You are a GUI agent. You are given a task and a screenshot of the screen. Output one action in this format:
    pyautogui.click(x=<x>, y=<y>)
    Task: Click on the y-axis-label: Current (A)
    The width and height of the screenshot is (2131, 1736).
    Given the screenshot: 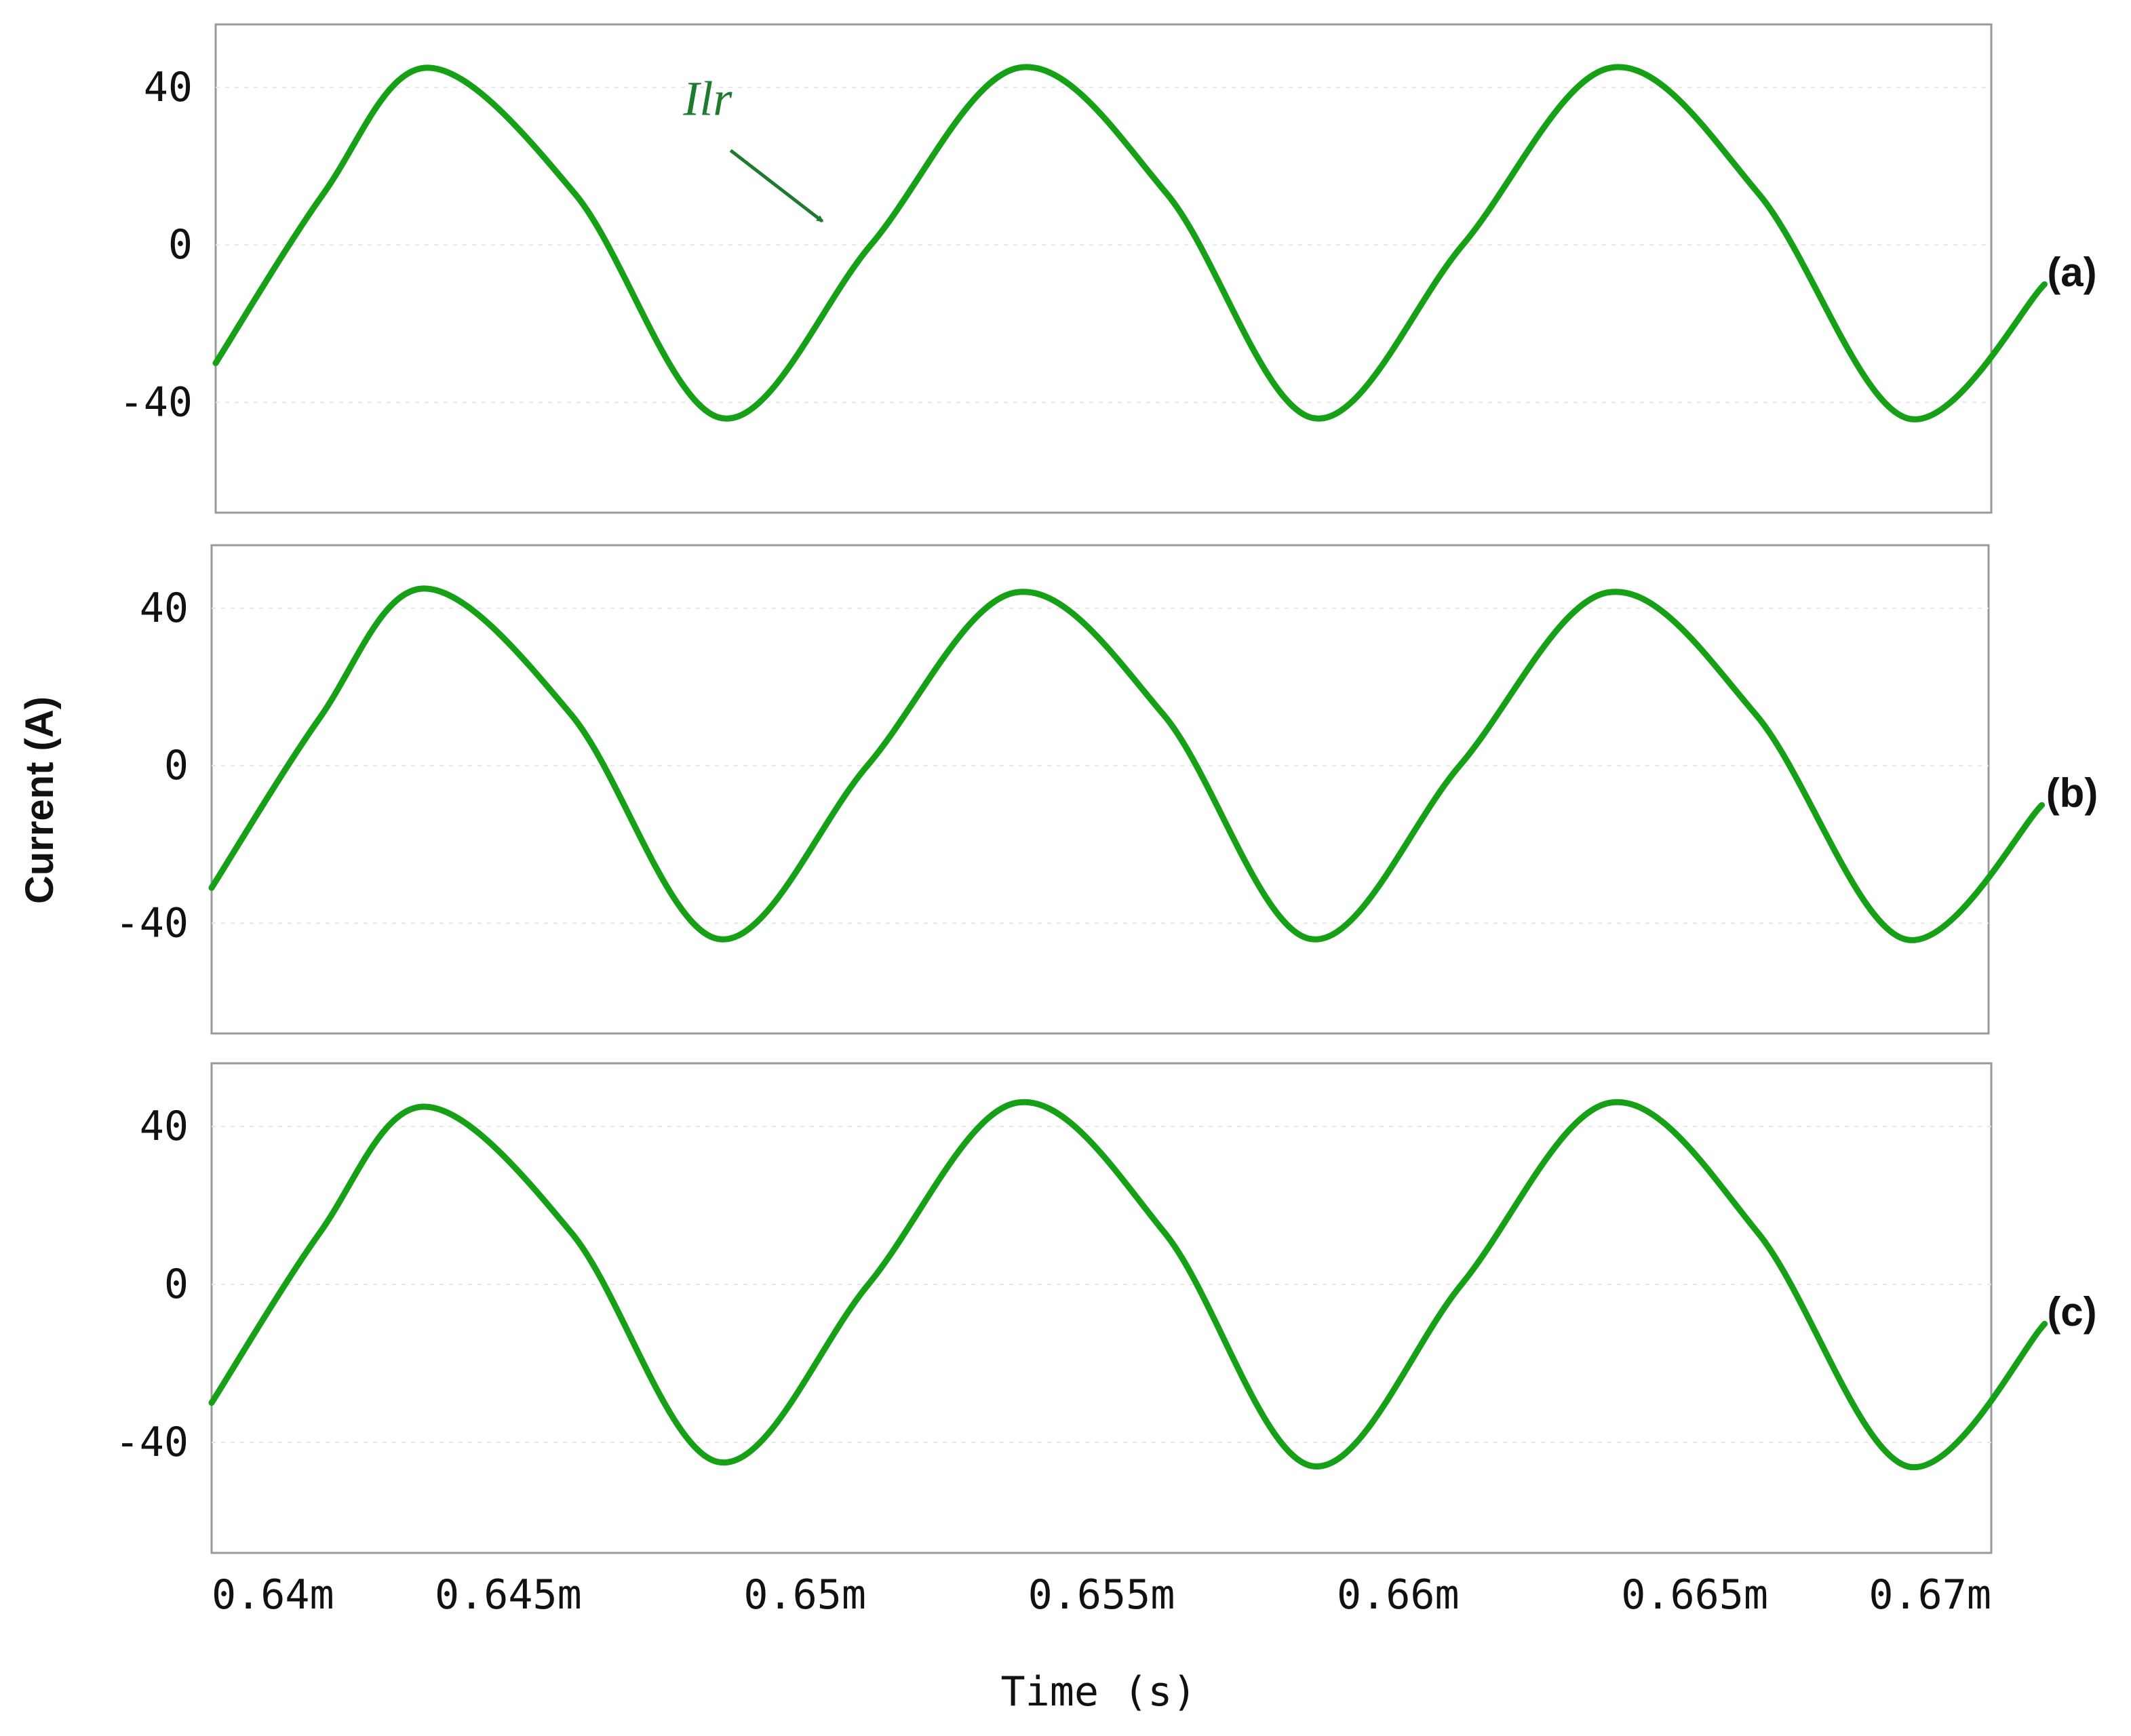 What is the action you would take?
    pyautogui.click(x=40, y=800)
    